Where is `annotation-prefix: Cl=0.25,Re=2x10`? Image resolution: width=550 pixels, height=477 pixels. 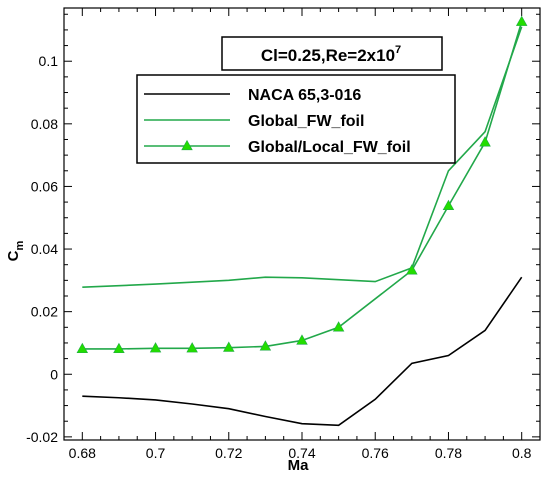
annotation-prefix: Cl=0.25,Re=2x10 is located at coordinates (328, 55).